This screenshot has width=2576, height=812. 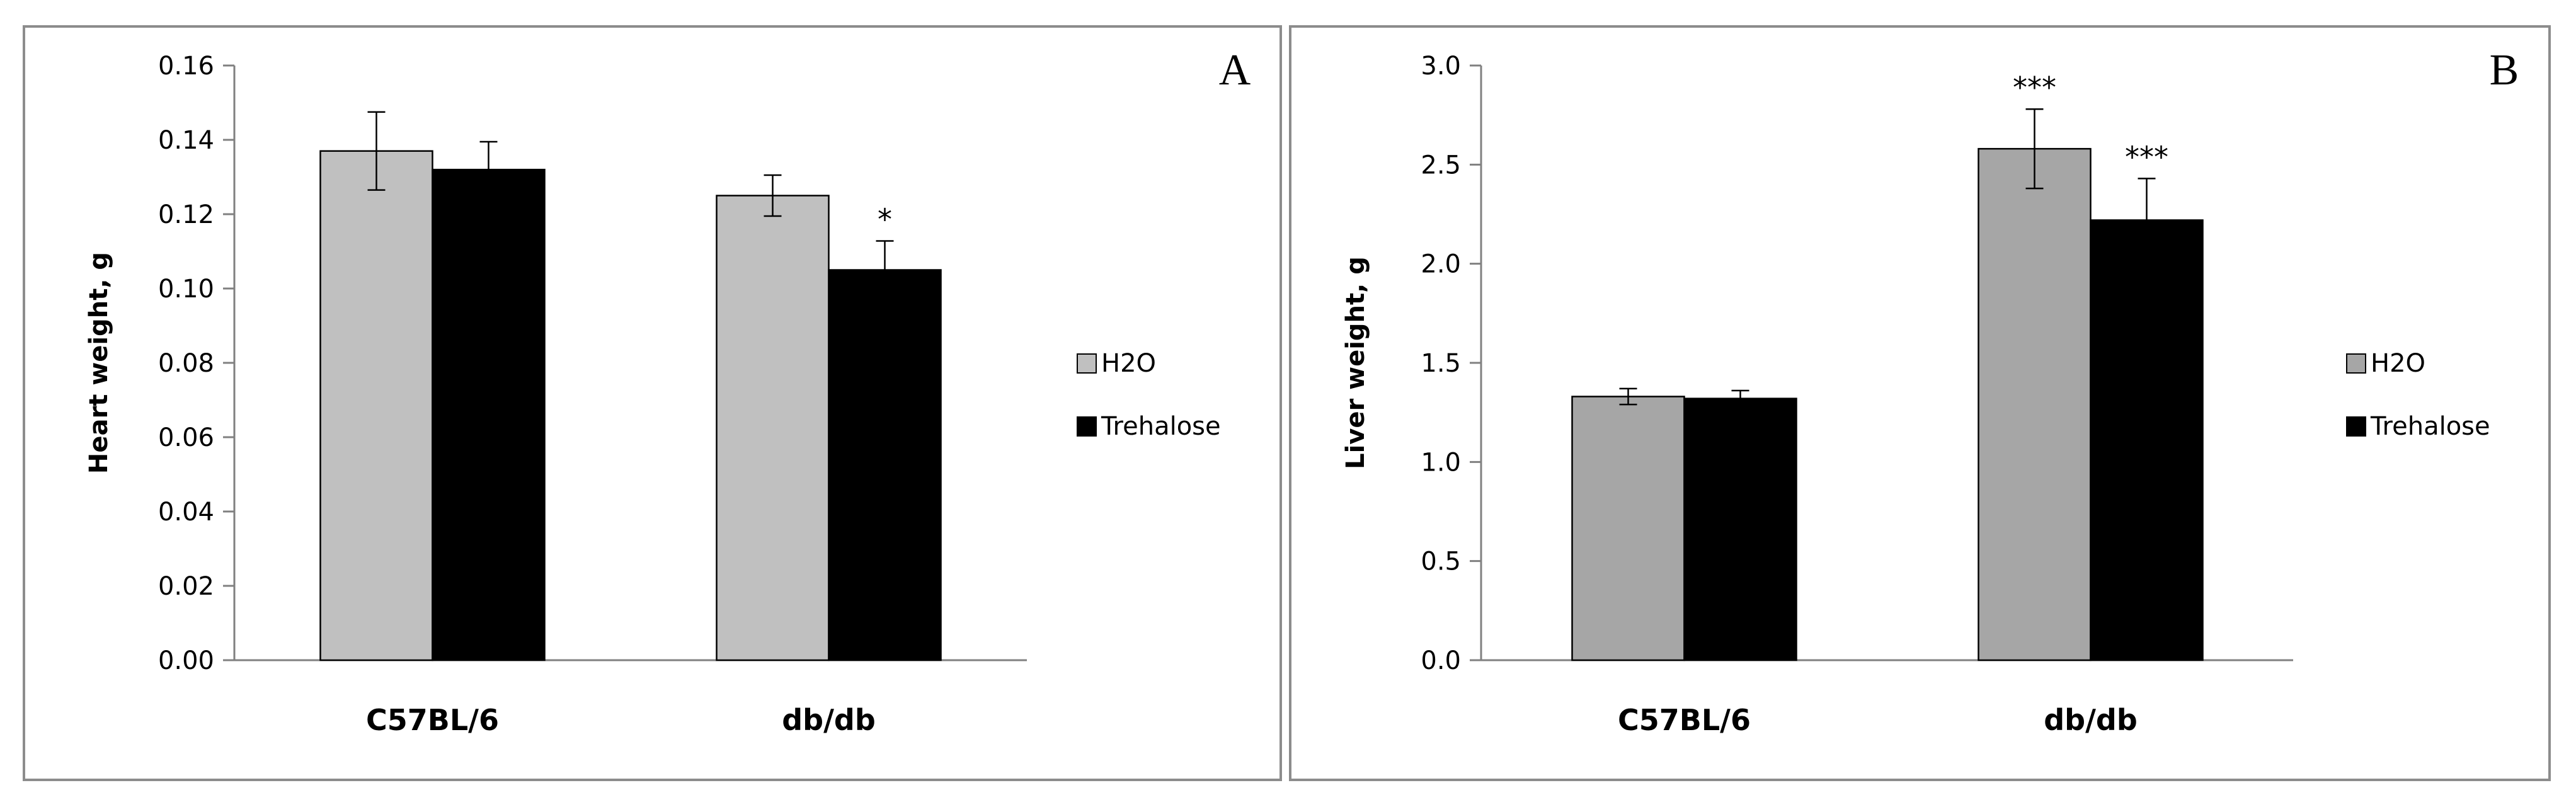 I want to click on a-legend-swatch-h2o, so click(x=1087, y=364).